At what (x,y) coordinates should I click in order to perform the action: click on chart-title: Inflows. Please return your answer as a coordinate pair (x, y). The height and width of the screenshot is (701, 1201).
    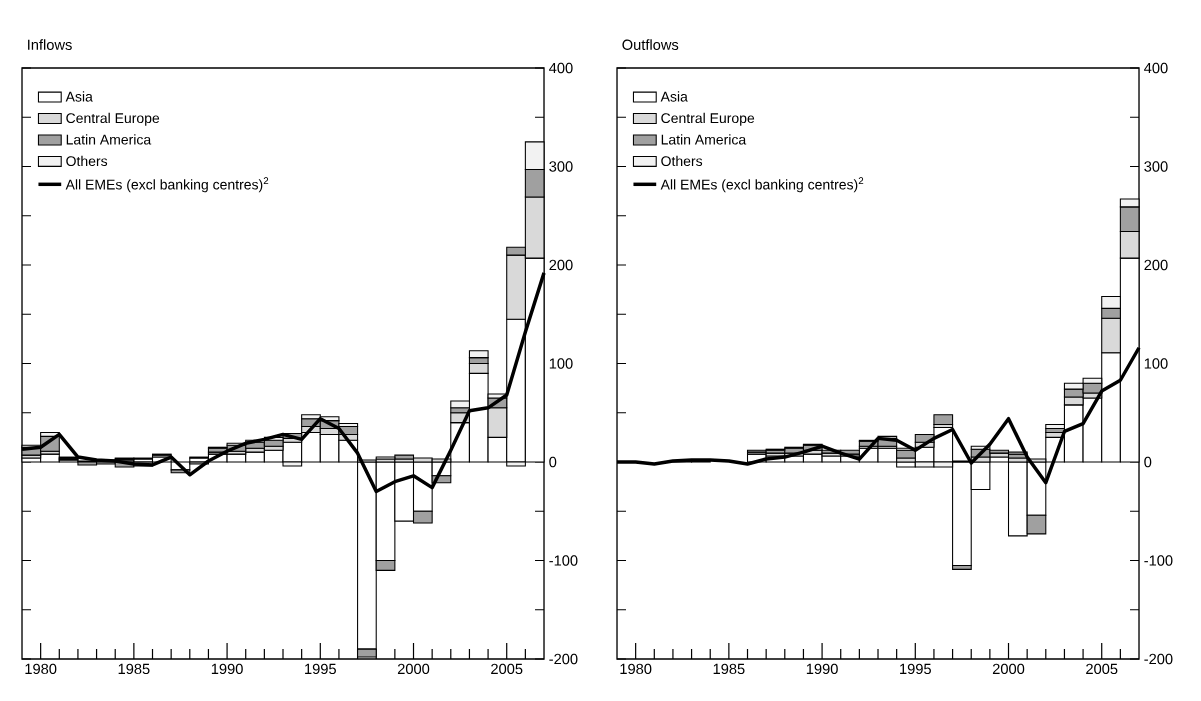
    Looking at the image, I should click on (50, 44).